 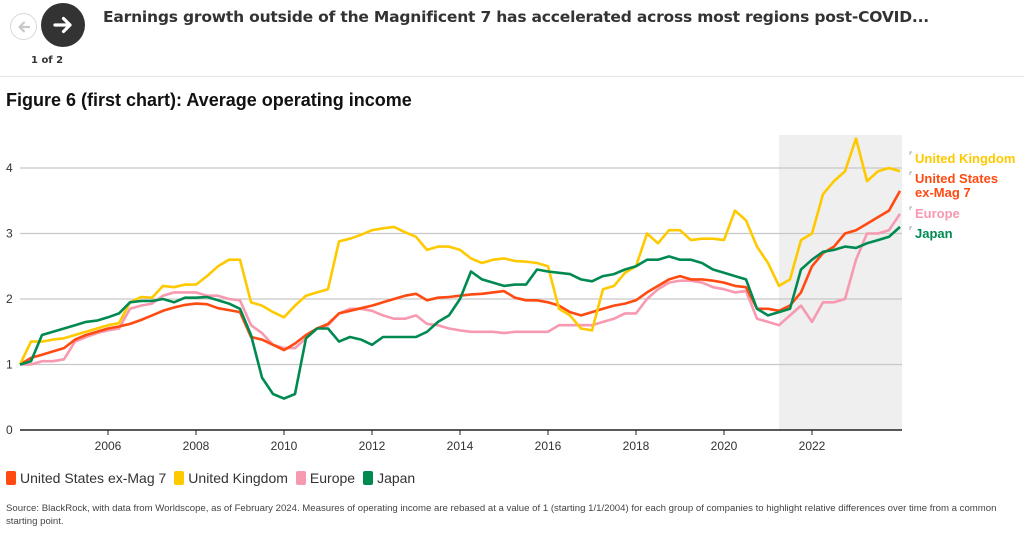 What do you see at coordinates (284, 446) in the screenshot?
I see `x-tick-label: 2010` at bounding box center [284, 446].